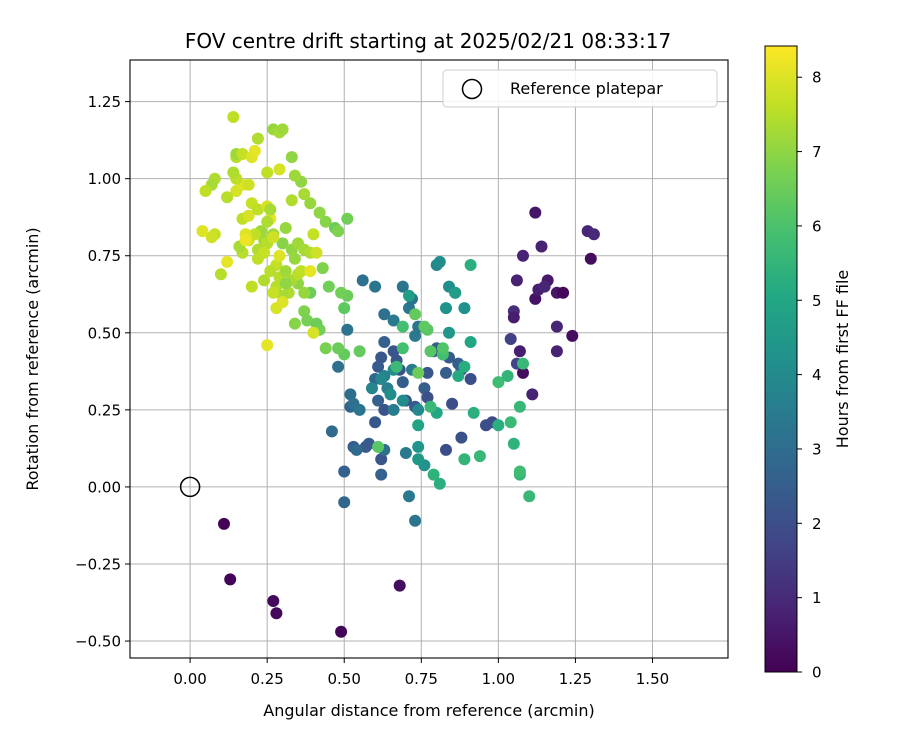  I want to click on reference-platepar-marker, so click(190, 487).